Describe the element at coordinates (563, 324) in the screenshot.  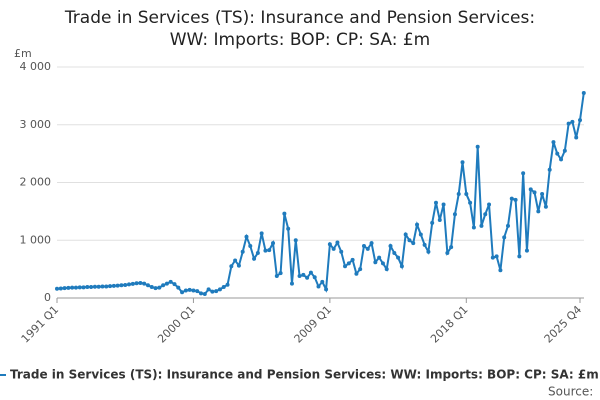
I see `x-tick-label: 2025 Q4` at that location.